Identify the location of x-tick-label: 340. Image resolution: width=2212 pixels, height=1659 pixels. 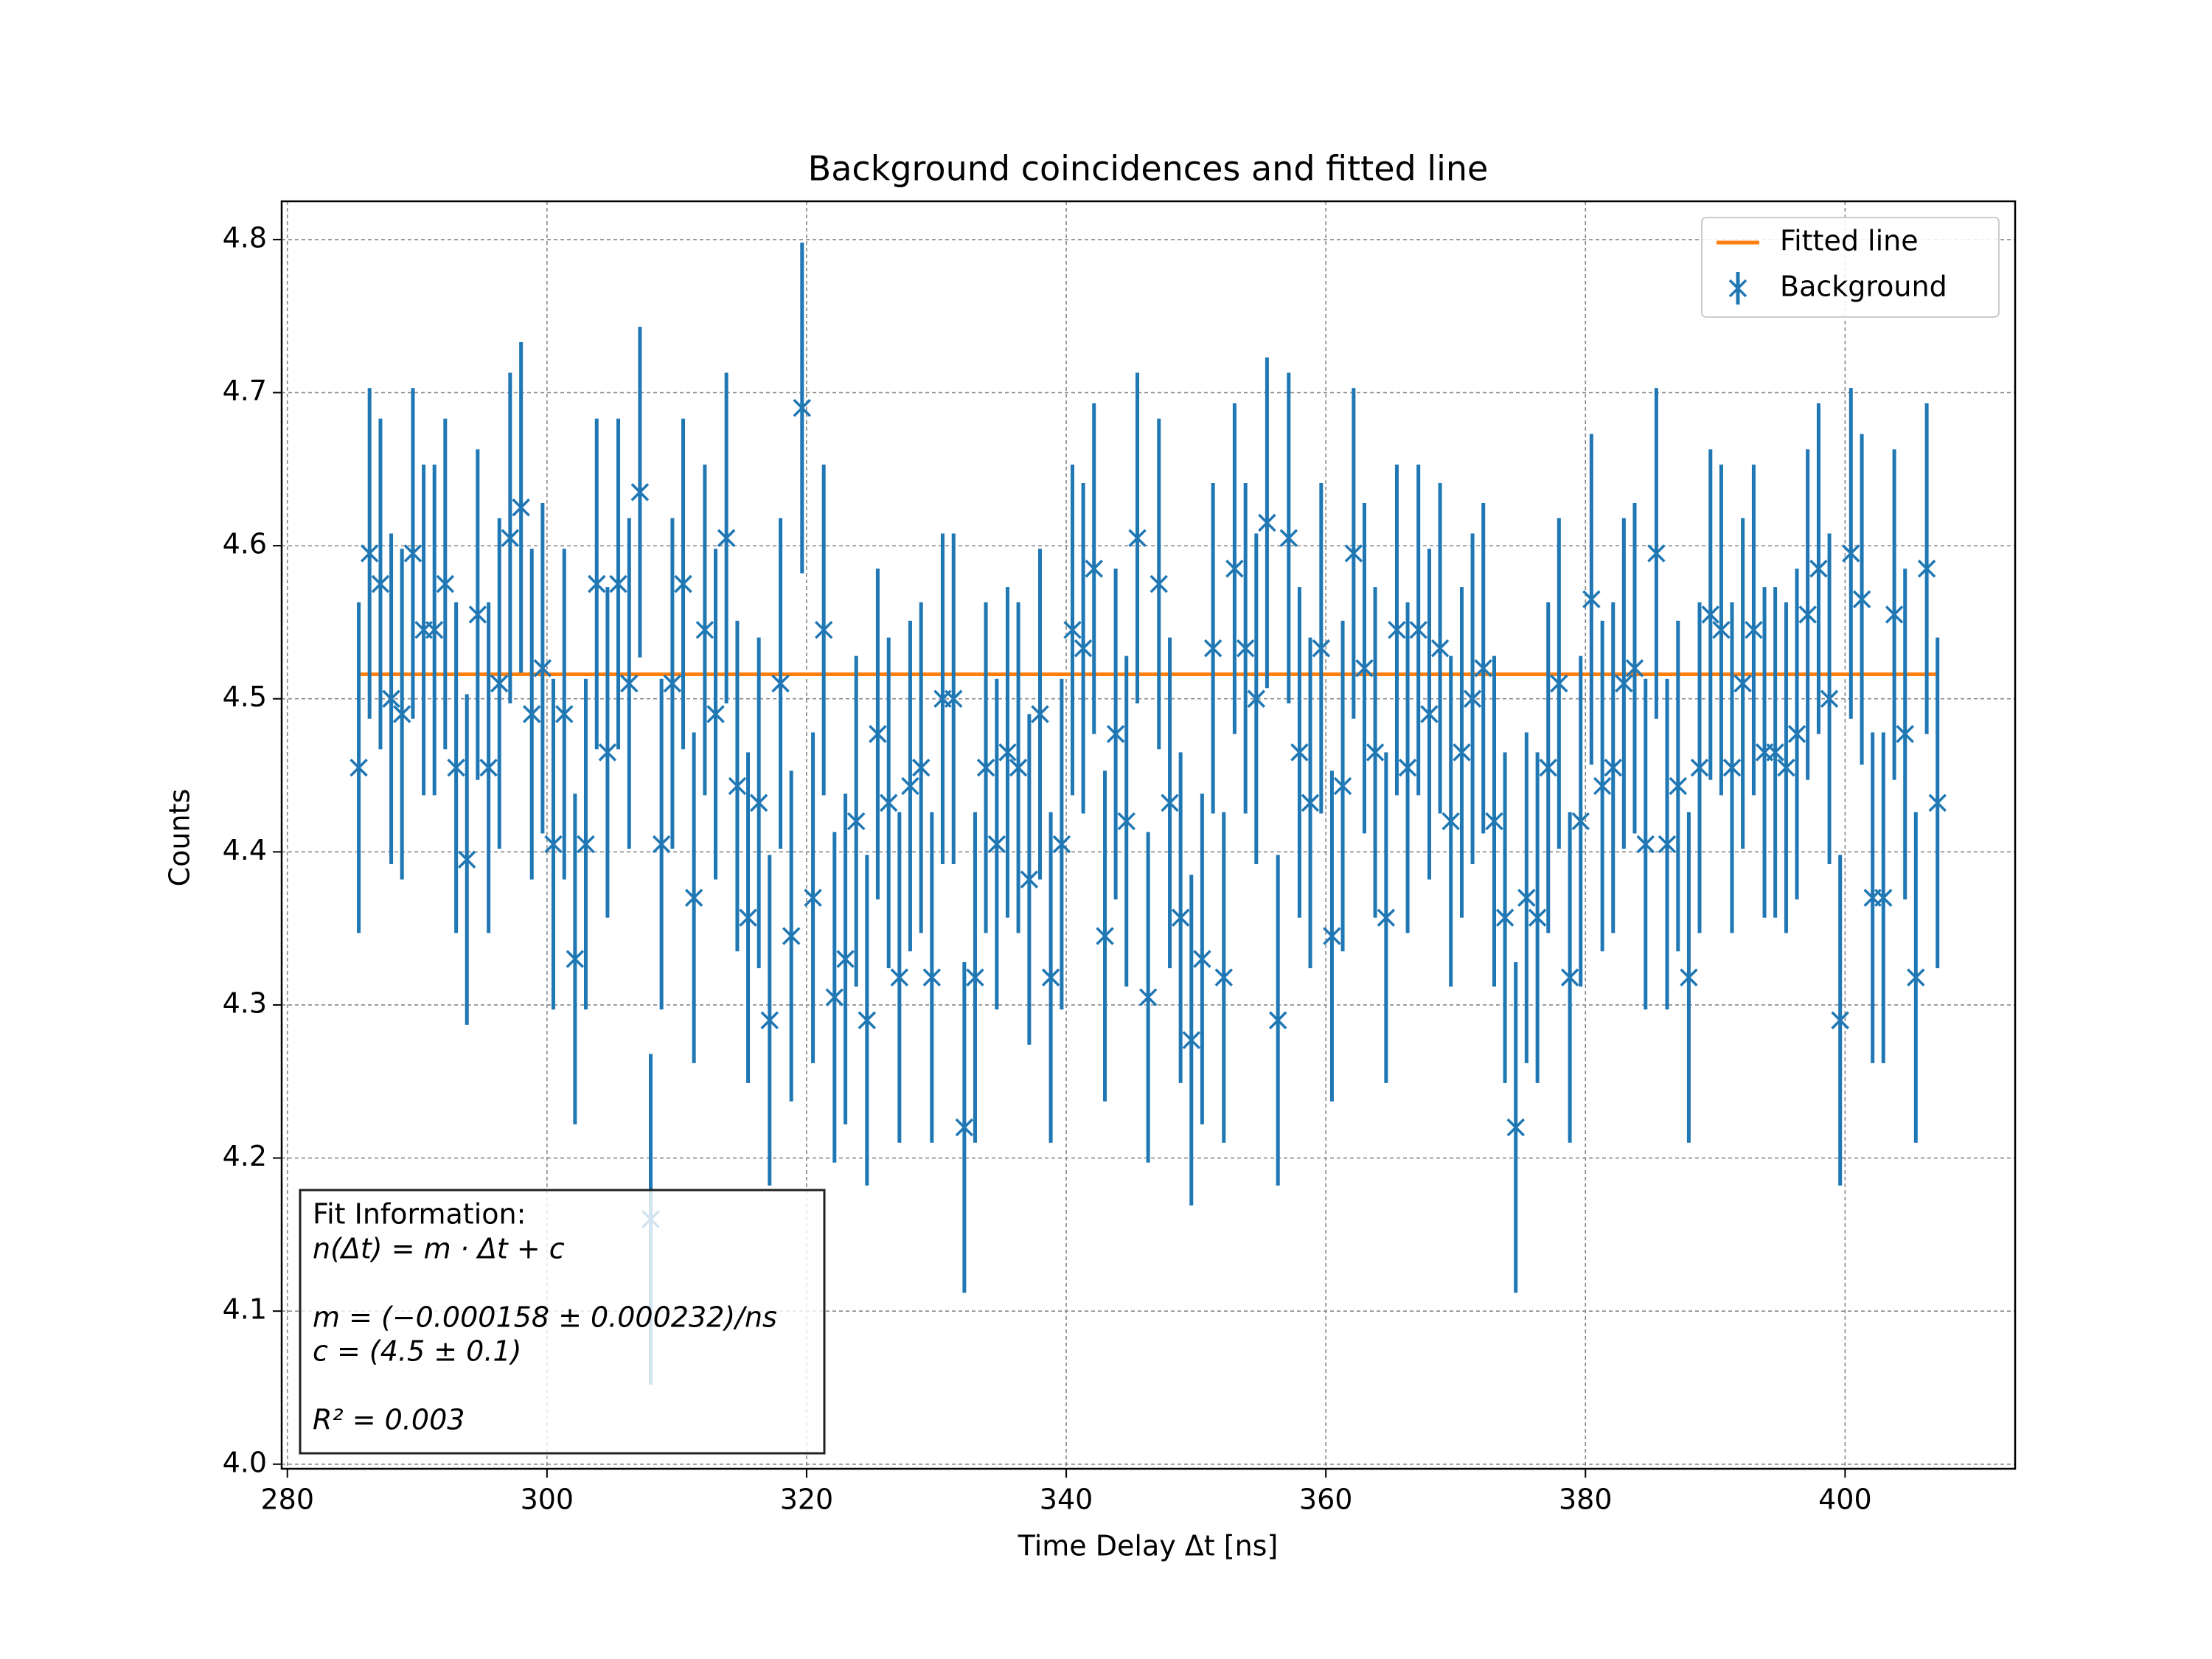
(1066, 1500).